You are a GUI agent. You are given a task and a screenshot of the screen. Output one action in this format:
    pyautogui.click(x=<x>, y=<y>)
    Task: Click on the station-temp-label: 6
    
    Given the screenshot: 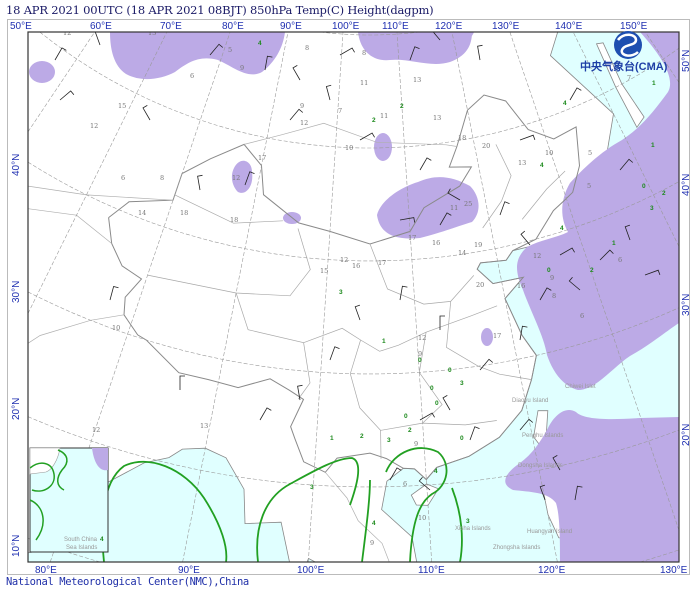 What is the action you would take?
    pyautogui.click(x=192, y=76)
    